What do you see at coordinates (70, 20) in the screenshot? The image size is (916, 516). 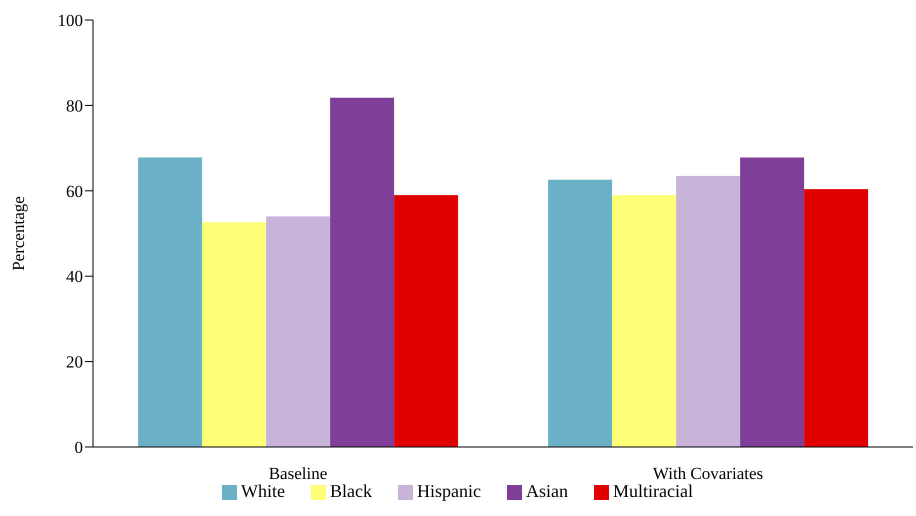 I see `y-tick-label: 100` at bounding box center [70, 20].